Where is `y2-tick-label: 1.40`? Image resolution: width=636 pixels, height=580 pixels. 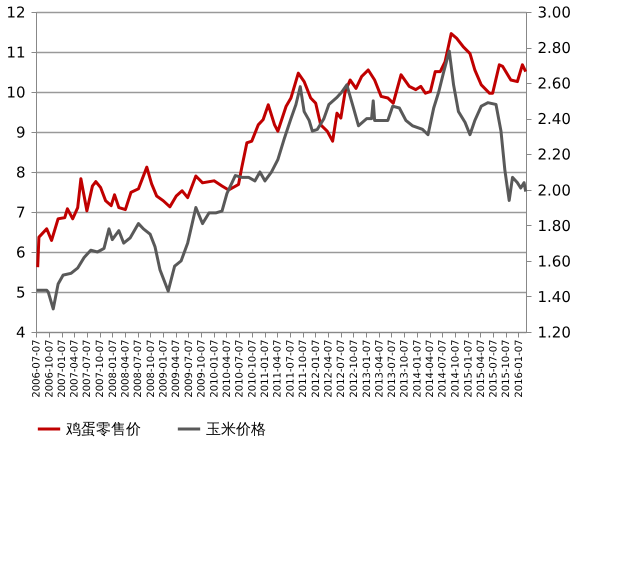
y2-tick-label: 1.40 is located at coordinates (554, 297).